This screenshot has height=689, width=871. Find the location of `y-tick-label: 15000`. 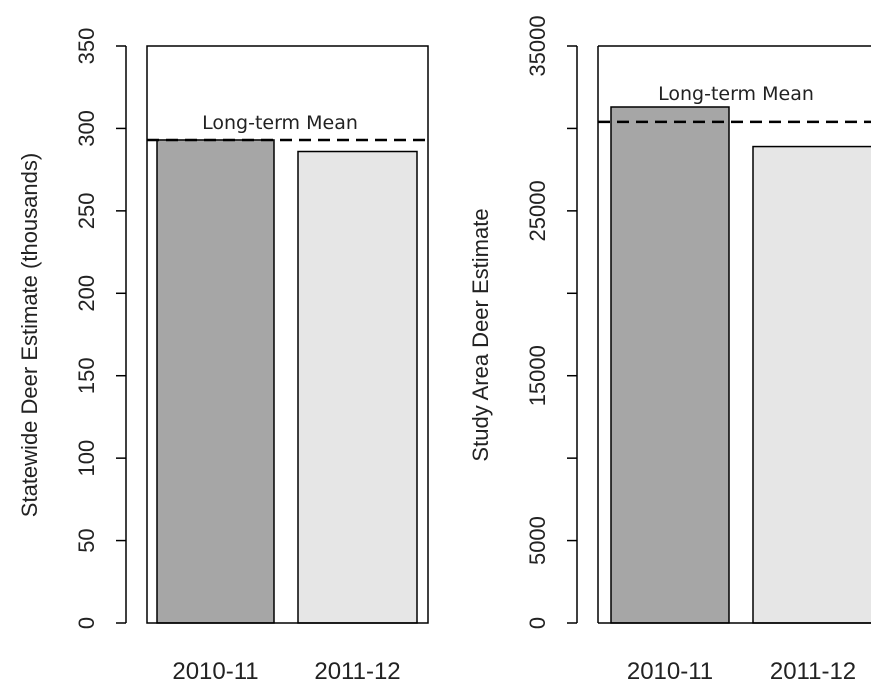

y-tick-label: 15000 is located at coordinates (537, 375).